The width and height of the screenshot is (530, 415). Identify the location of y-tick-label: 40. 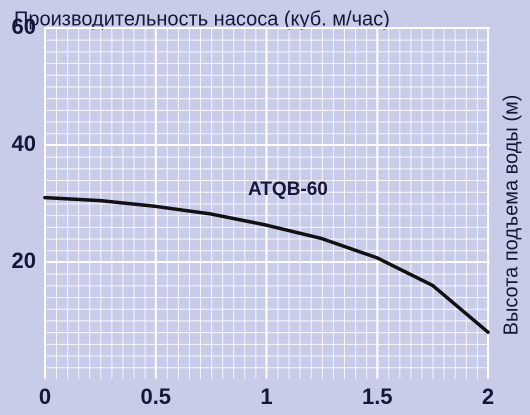
(24, 143).